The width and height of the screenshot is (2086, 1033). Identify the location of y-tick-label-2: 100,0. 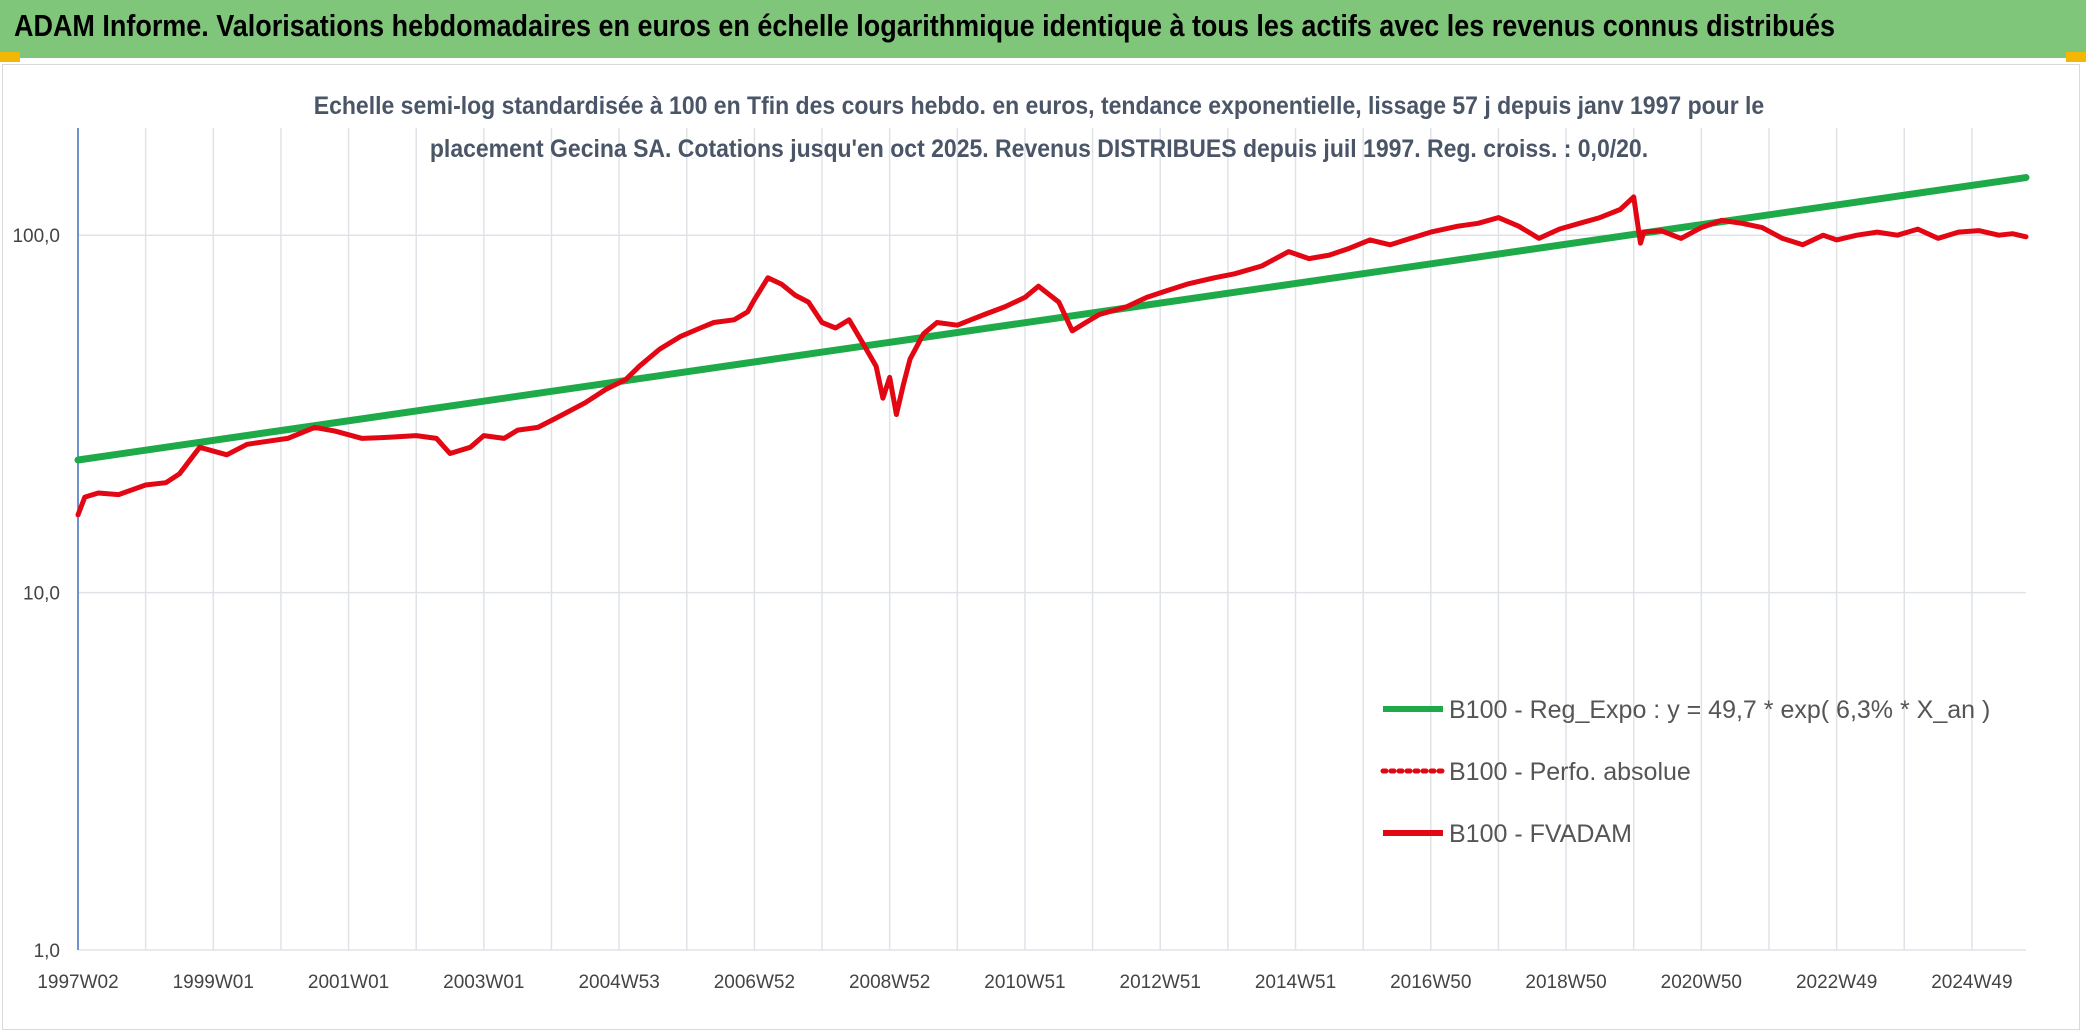
(36, 236).